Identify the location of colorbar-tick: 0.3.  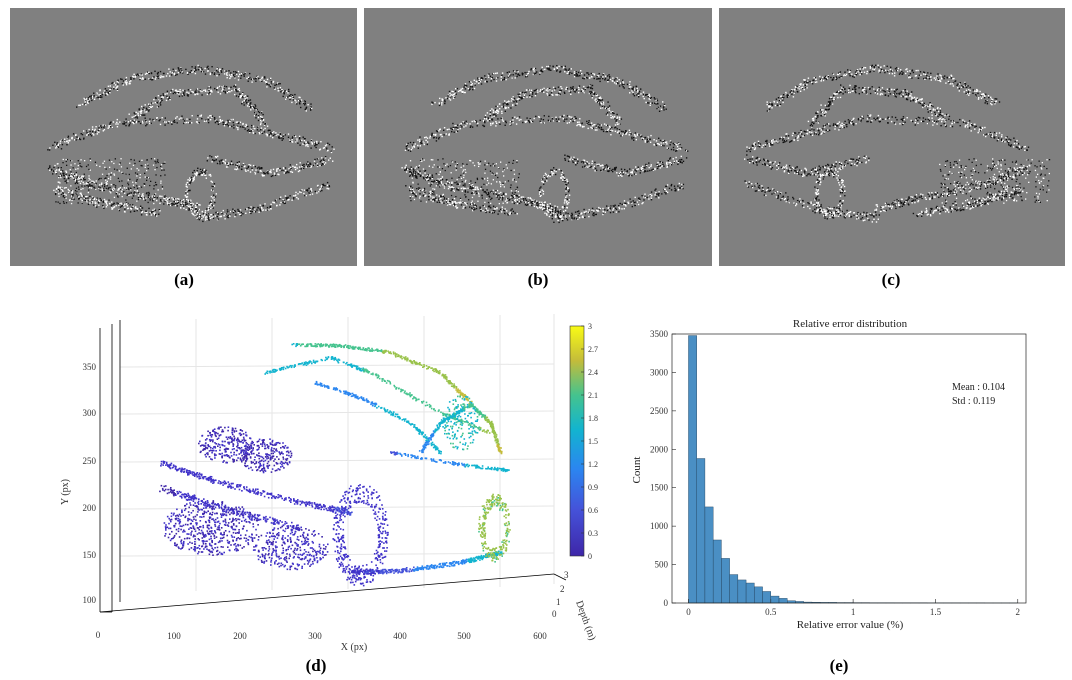
(593, 533).